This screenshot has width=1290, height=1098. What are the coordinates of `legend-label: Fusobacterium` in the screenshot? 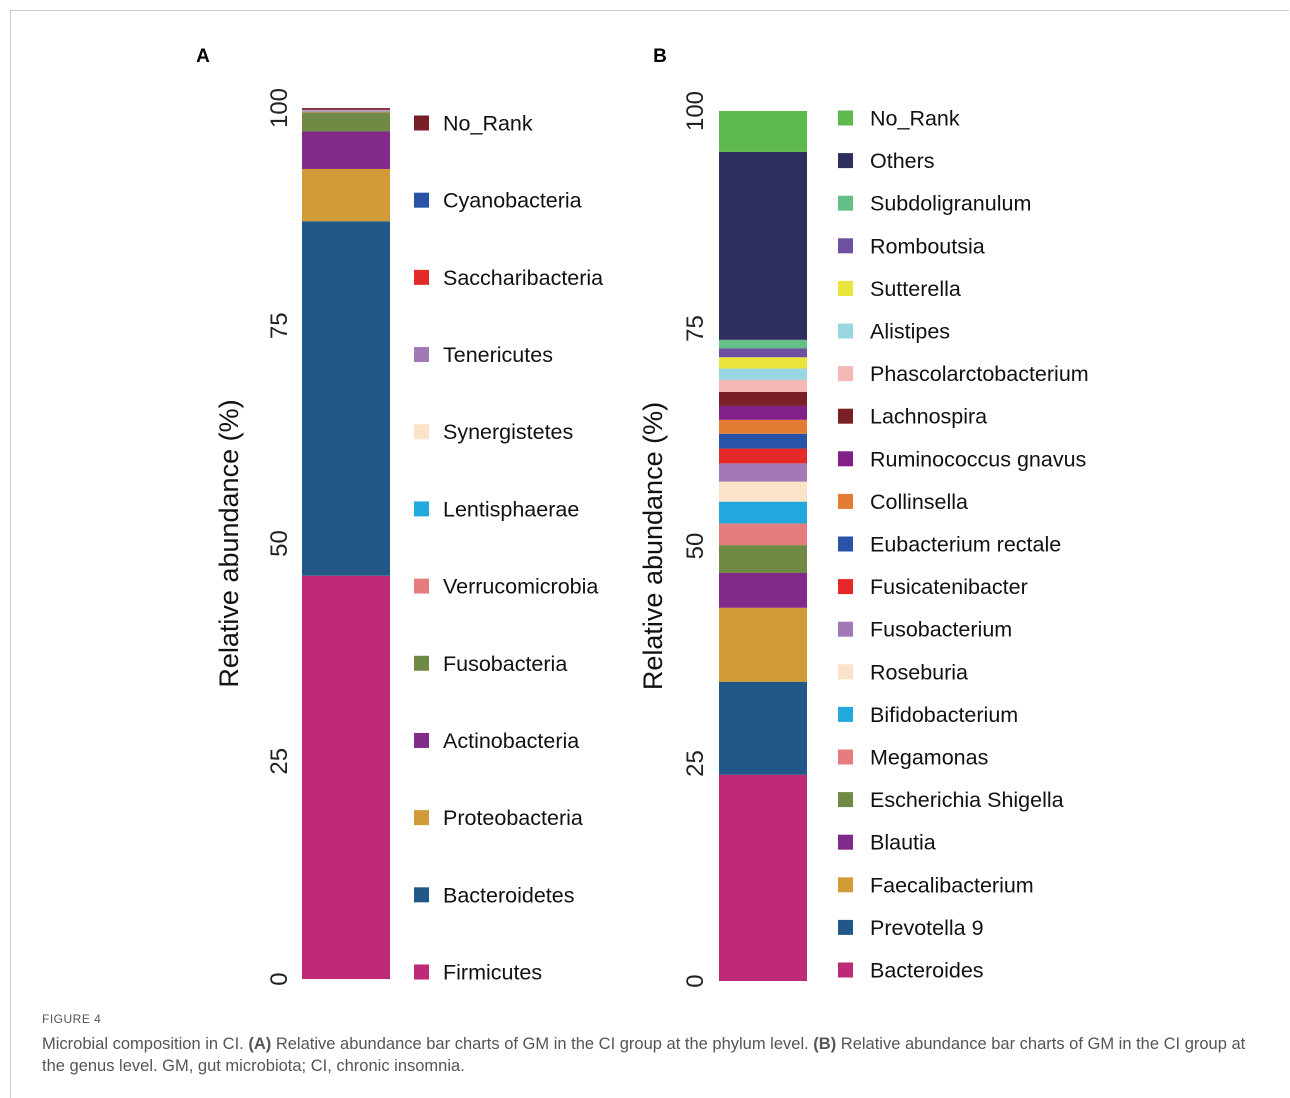 It's located at (941, 630).